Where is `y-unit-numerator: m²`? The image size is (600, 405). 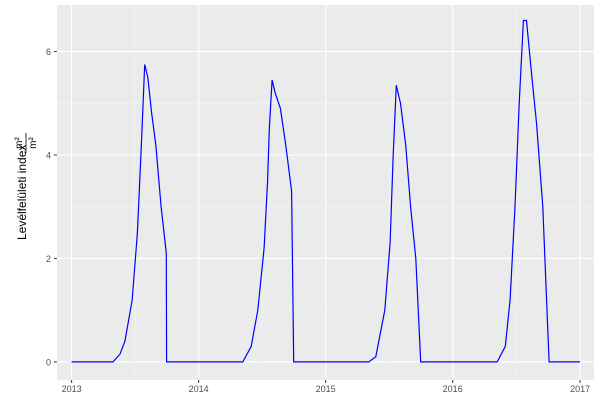
y-unit-numerator: m² is located at coordinates (19, 143).